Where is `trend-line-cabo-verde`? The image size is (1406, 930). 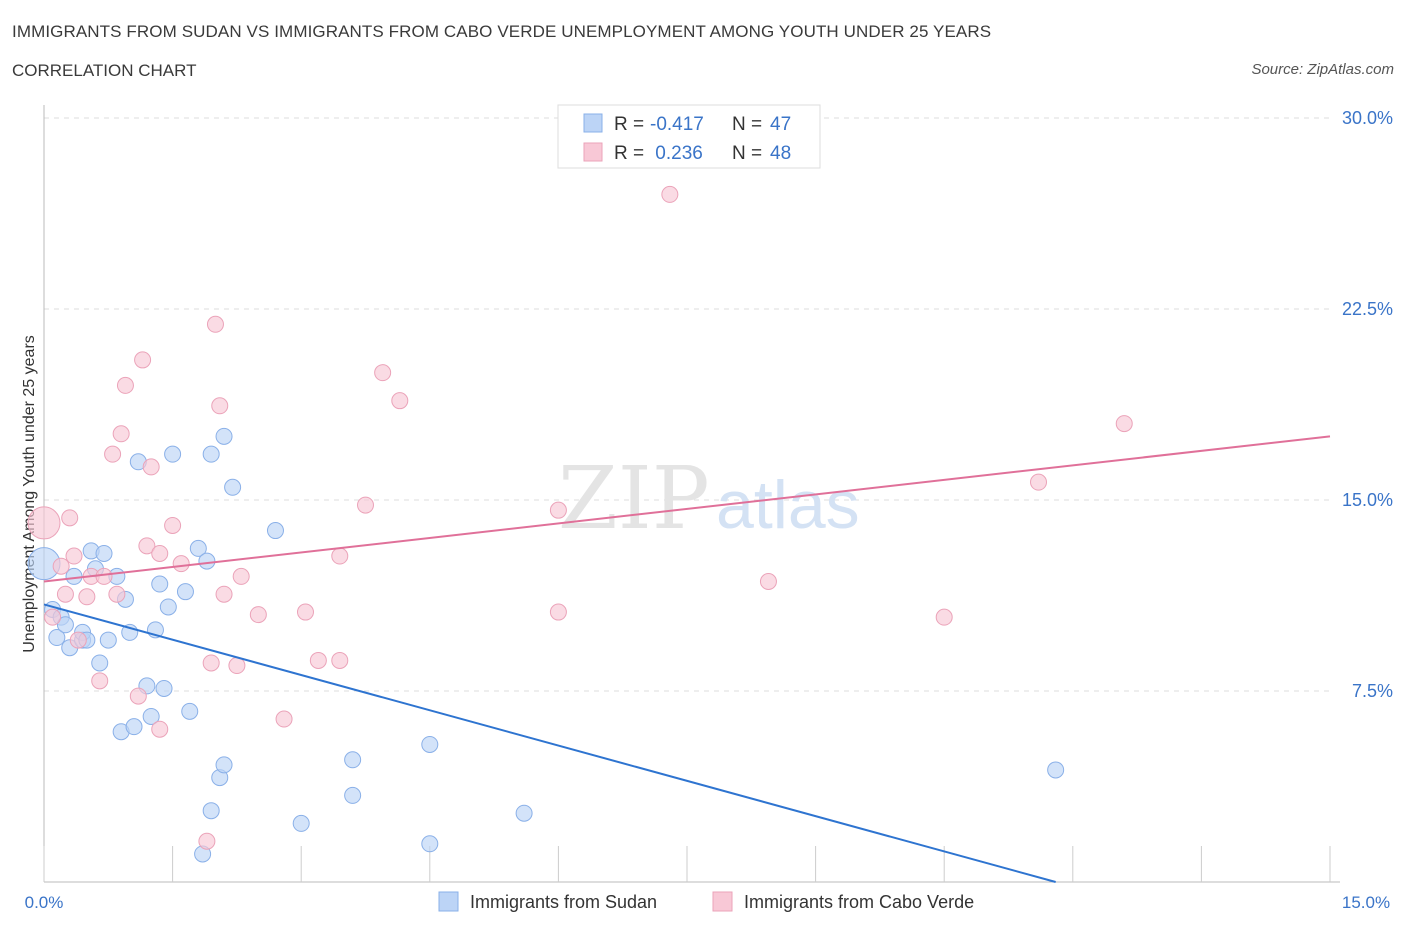
trend-line-cabo-verde is located at coordinates (687, 509).